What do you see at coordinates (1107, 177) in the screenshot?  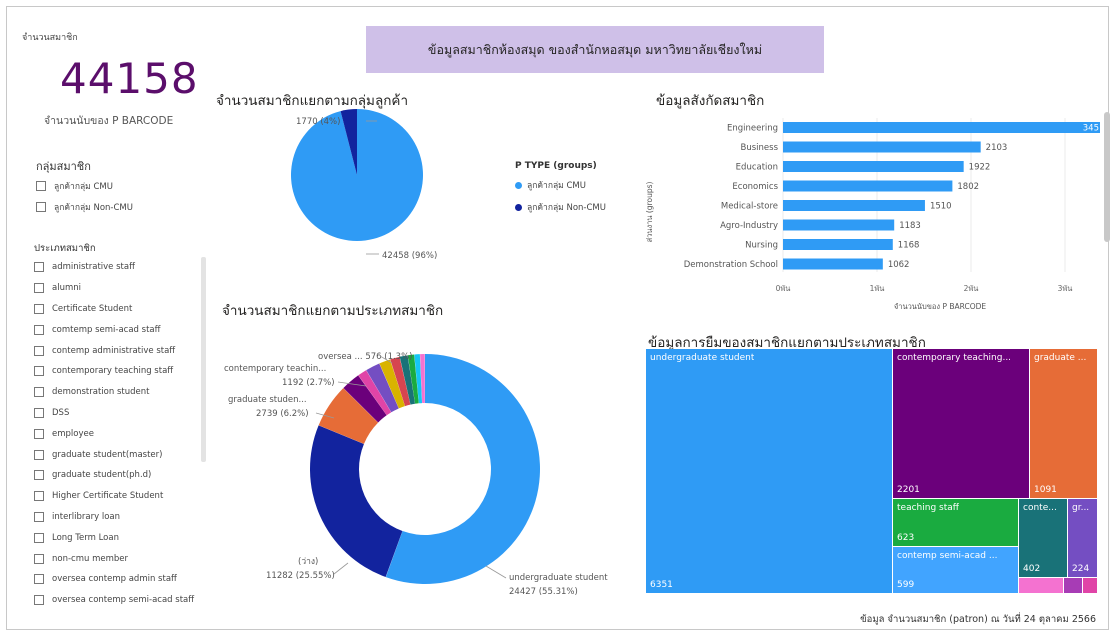 I see `page-scrollbar` at bounding box center [1107, 177].